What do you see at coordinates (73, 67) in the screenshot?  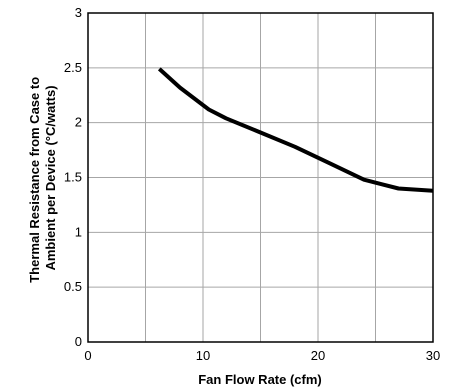 I see `y-tick-label: 2.5` at bounding box center [73, 67].